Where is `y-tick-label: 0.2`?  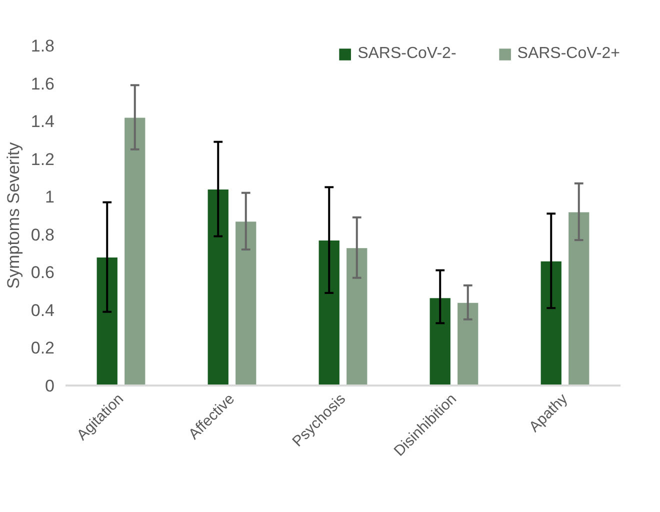 y-tick-label: 0.2 is located at coordinates (42, 348).